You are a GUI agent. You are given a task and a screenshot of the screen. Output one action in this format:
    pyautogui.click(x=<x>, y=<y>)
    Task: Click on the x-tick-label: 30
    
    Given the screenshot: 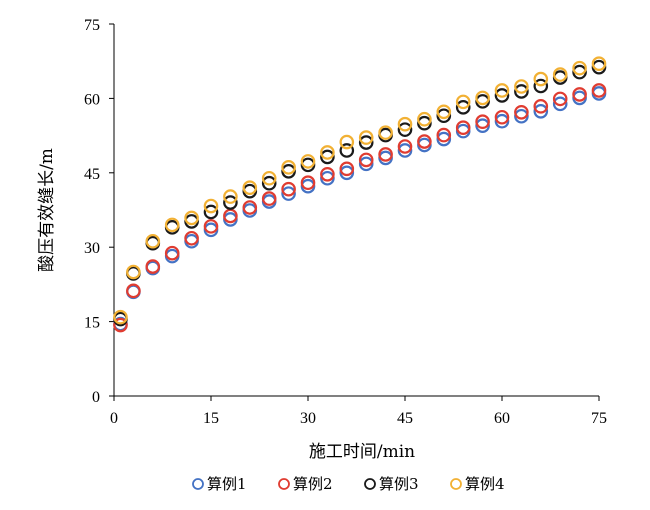 What is the action you would take?
    pyautogui.click(x=308, y=418)
    